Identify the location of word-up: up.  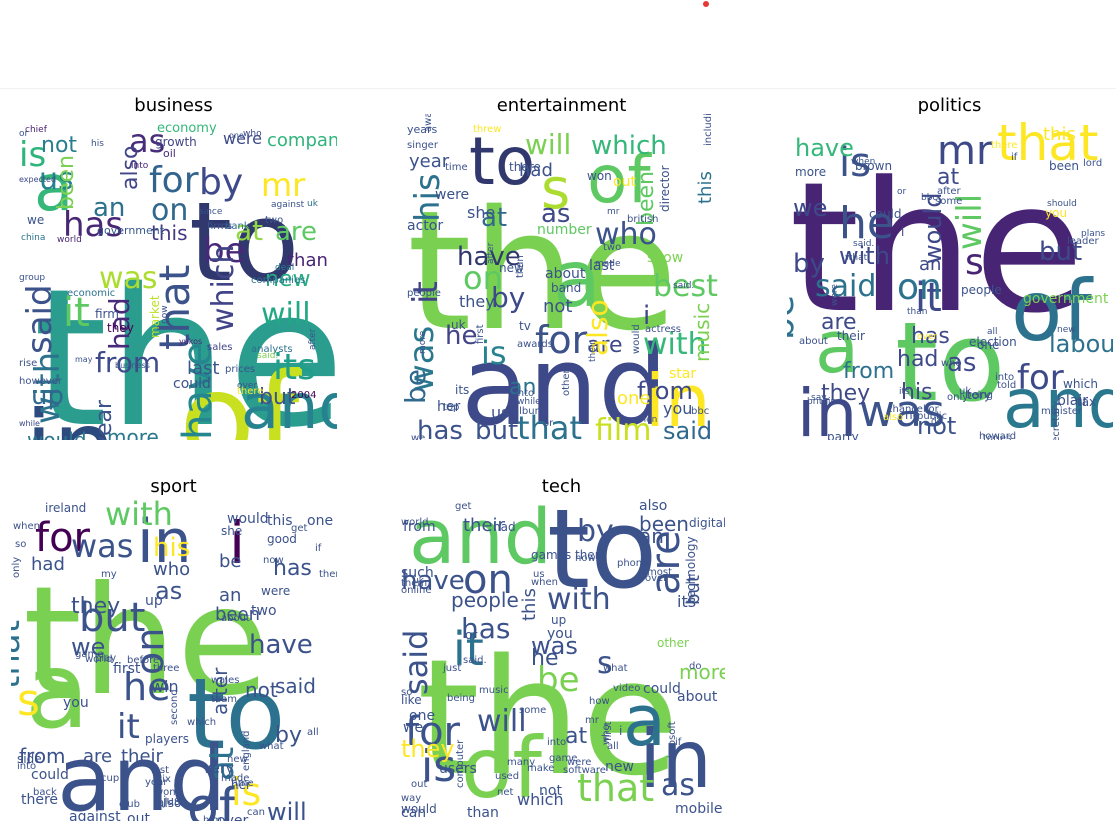
(47, 396).